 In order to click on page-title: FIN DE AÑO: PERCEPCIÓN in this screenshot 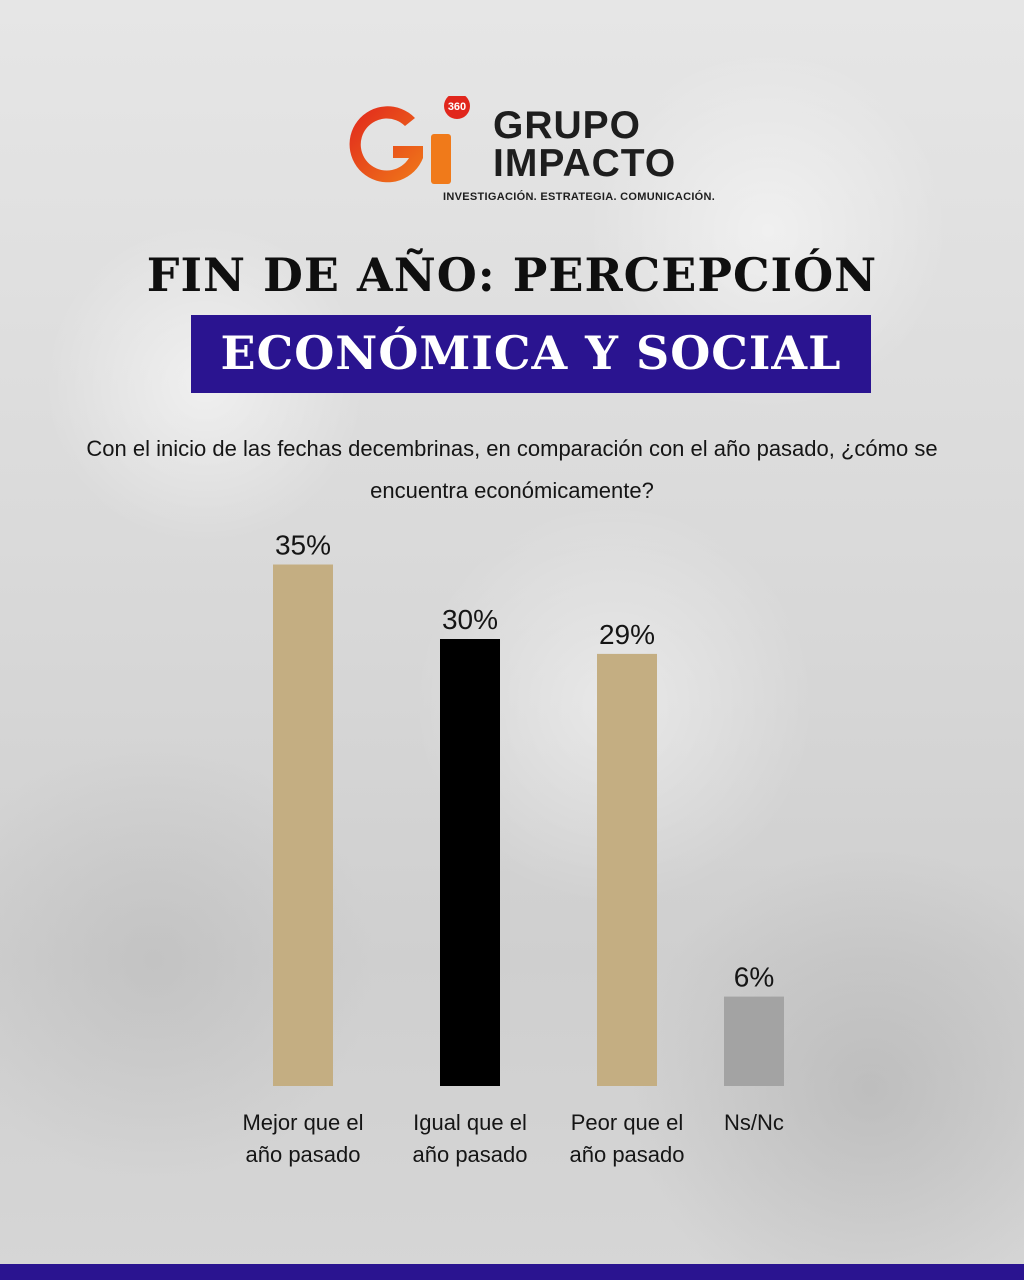, I will do `click(512, 275)`.